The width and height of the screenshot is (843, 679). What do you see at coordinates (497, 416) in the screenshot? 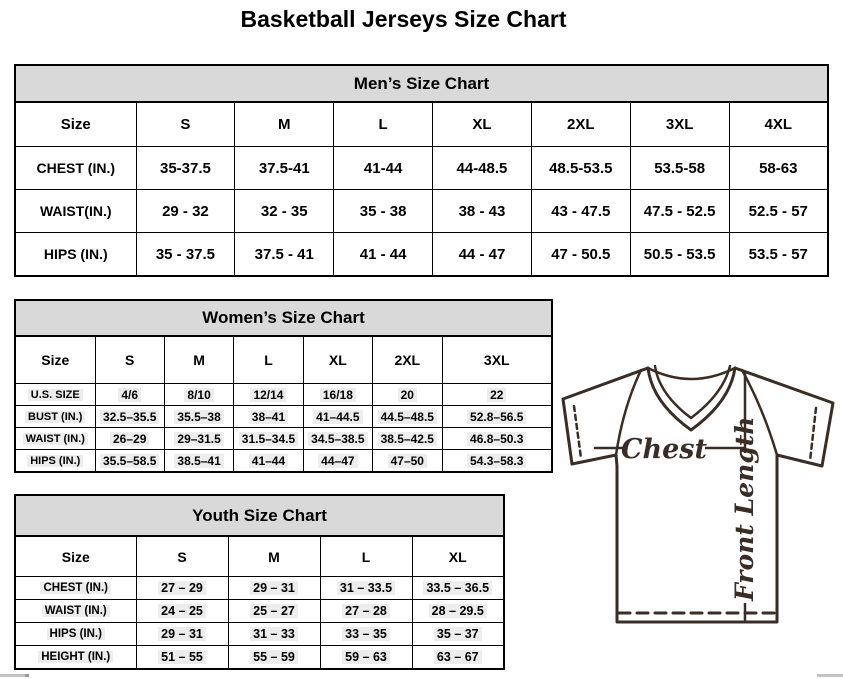
I see `women-size-value-cell: 52.8–56.5` at bounding box center [497, 416].